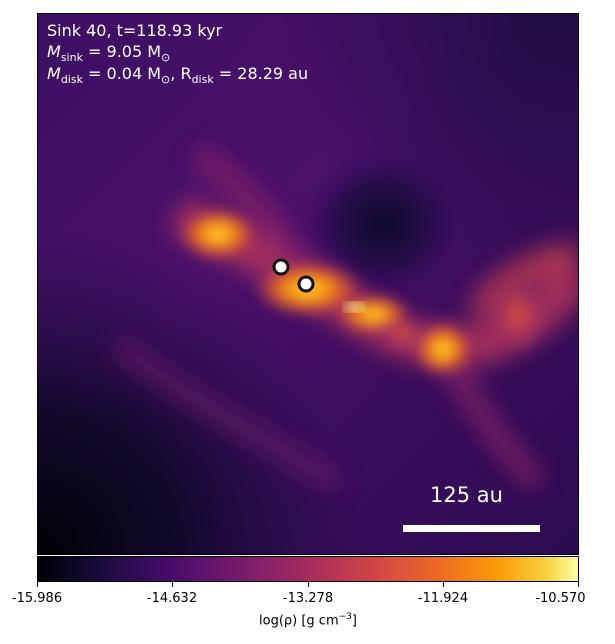  What do you see at coordinates (71, 80) in the screenshot?
I see `disk-mass-sub: disk` at bounding box center [71, 80].